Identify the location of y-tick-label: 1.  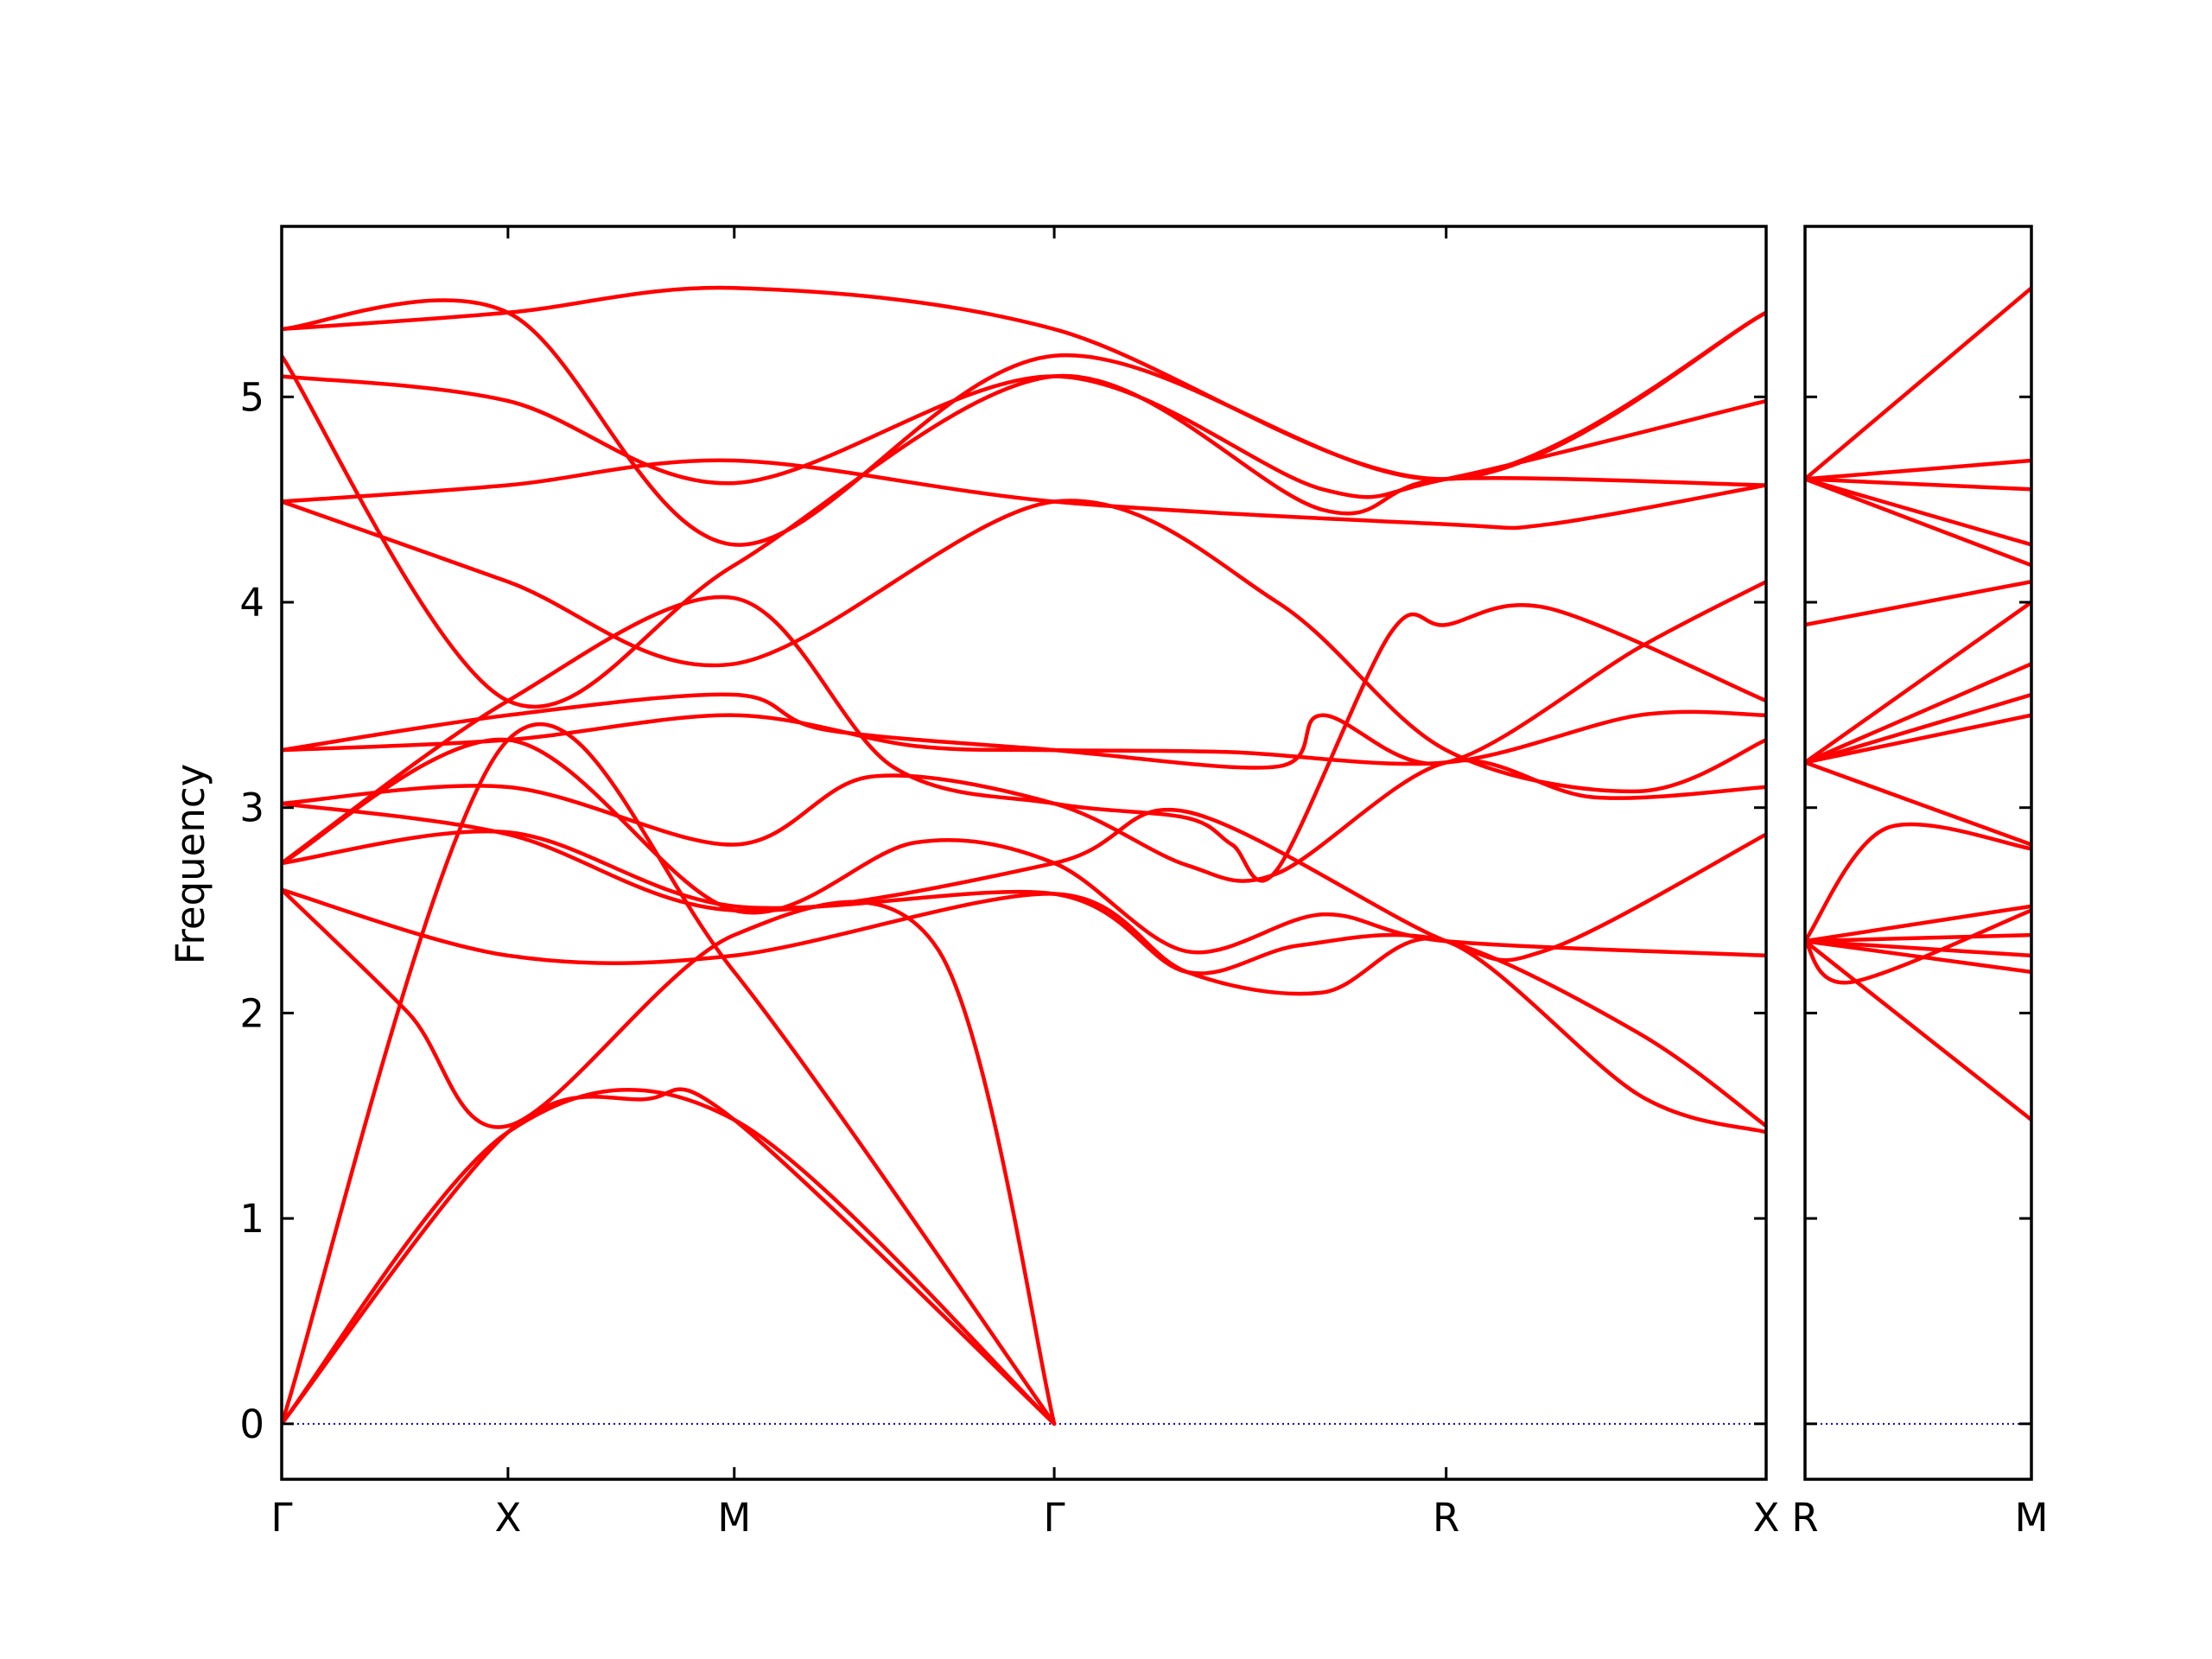
(251, 1219).